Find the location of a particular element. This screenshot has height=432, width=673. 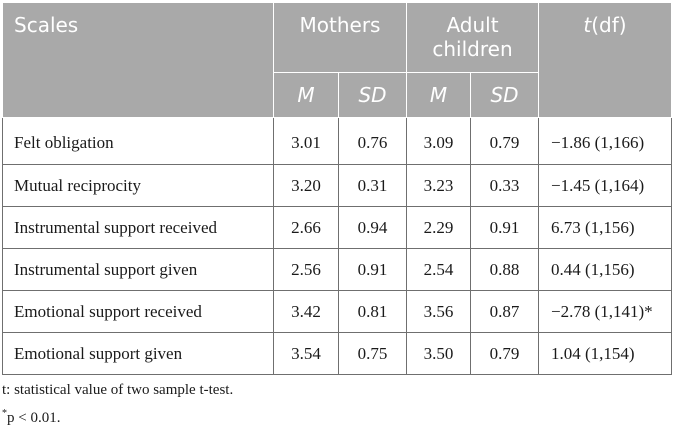

mothers-m-cell: 3.54 is located at coordinates (306, 353).